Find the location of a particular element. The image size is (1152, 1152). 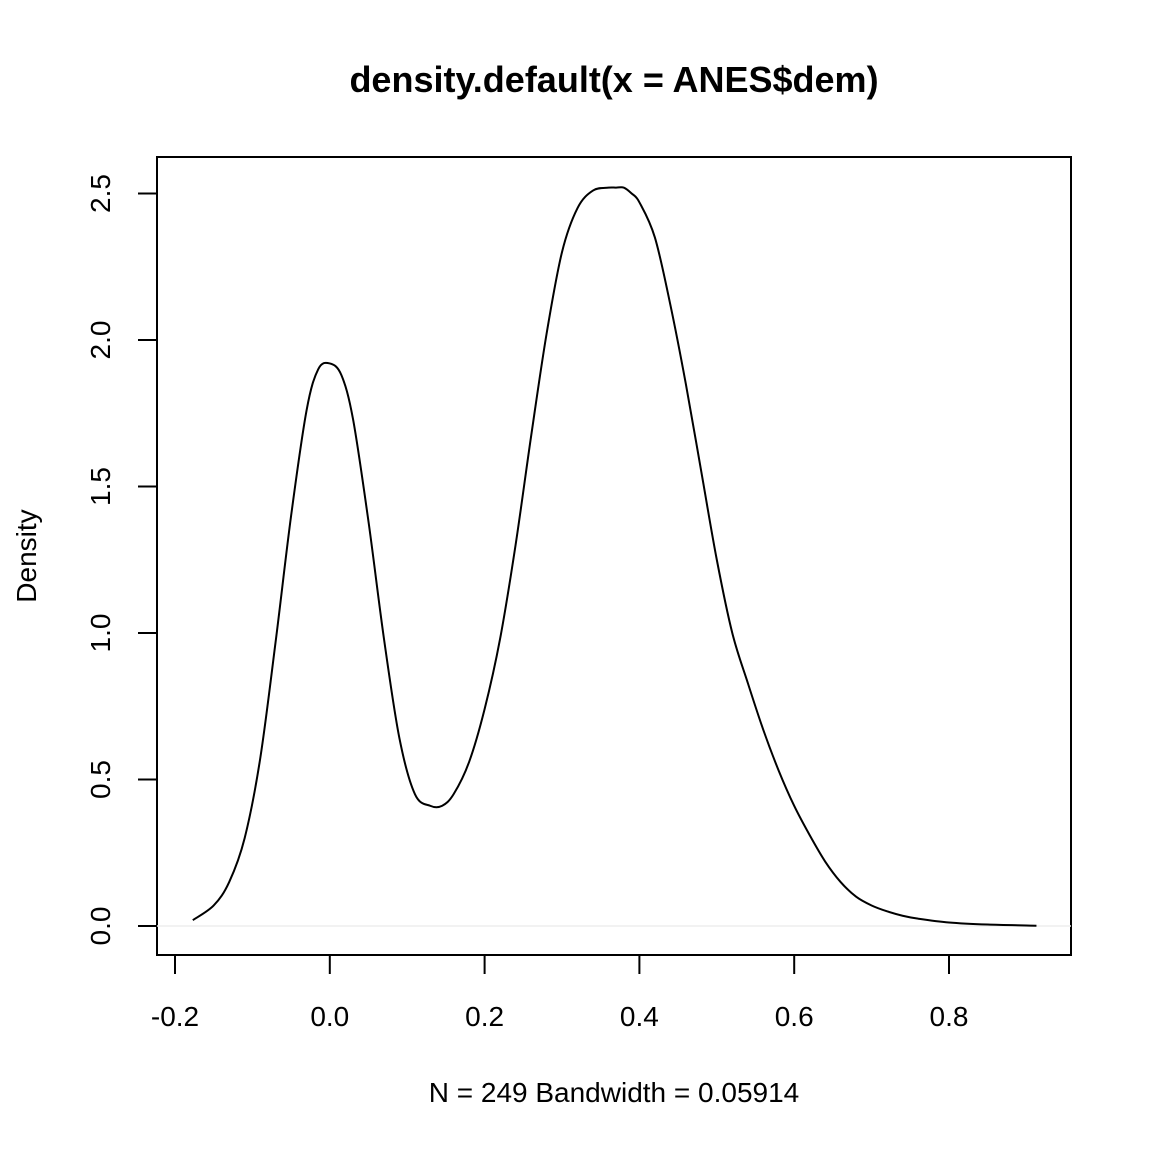

y-tick-label: 2.0 is located at coordinates (100, 340).